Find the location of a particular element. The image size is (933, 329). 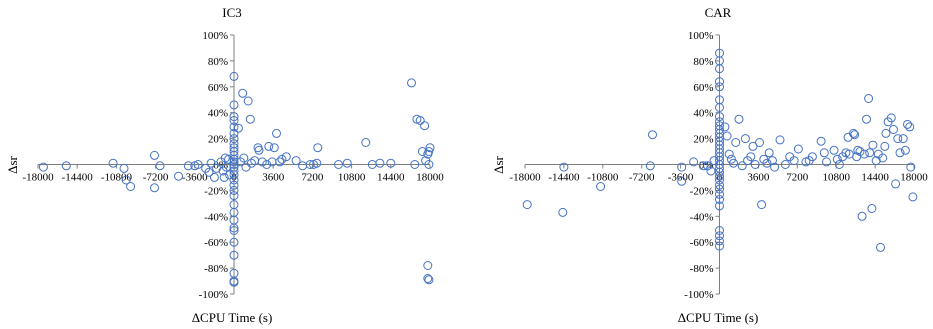

x-tick-label: 14400 is located at coordinates (875, 178).